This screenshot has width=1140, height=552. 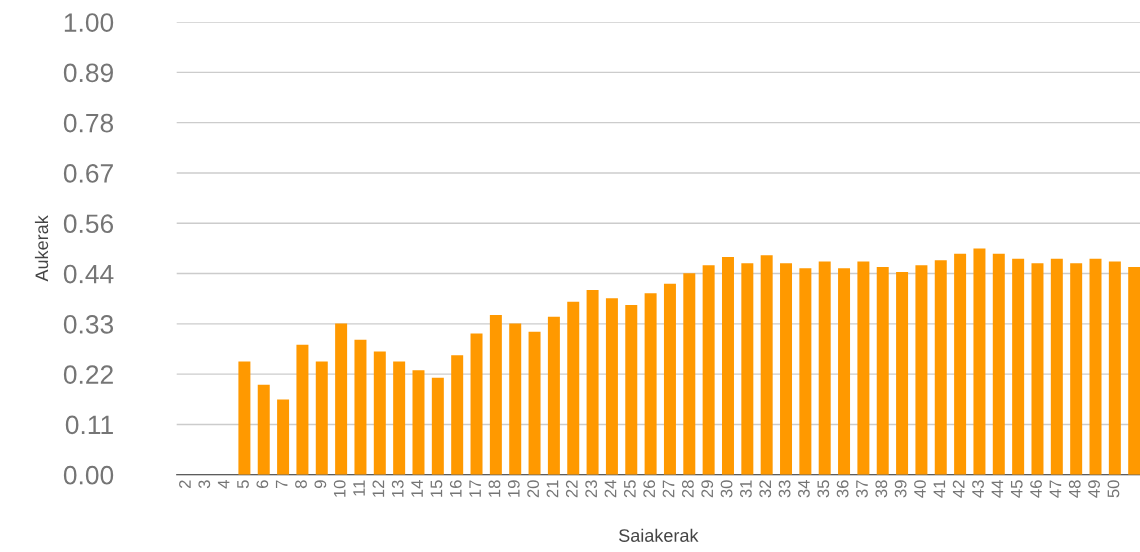 I want to click on x-tick-label: 31, so click(x=746, y=489).